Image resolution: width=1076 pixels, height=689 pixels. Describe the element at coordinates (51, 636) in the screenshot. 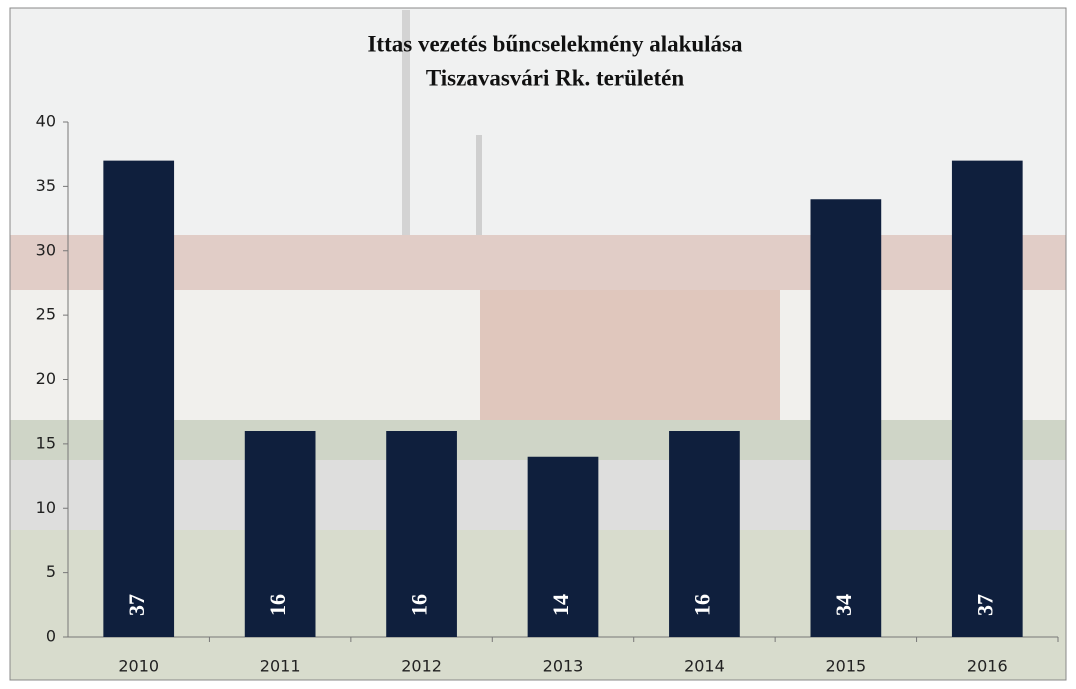

I see `y-tick-label: 0` at that location.